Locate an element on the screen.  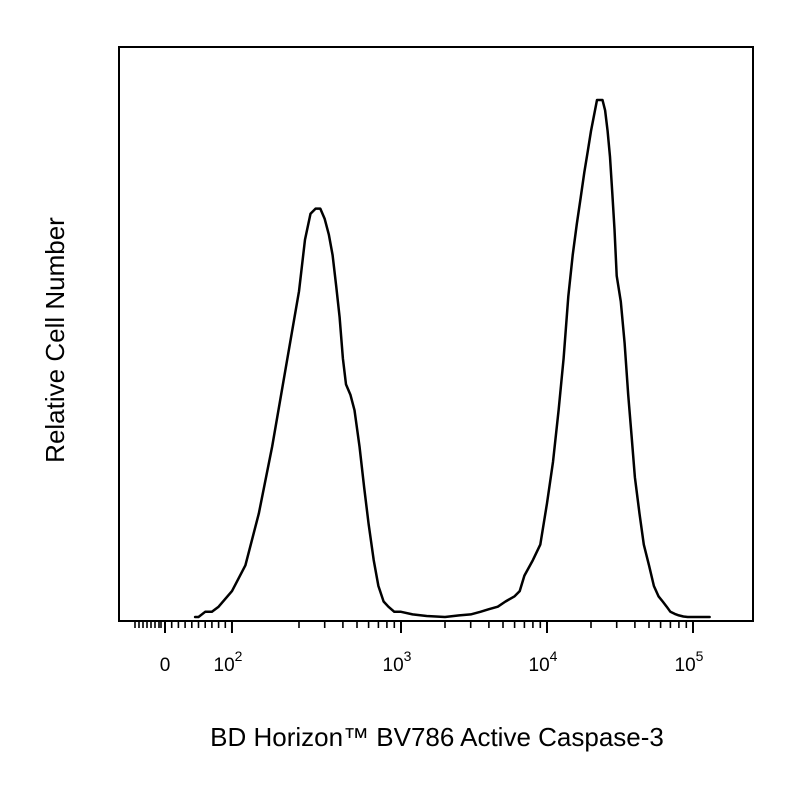
x-tick-label: 10⁵ is located at coordinates (689, 662).